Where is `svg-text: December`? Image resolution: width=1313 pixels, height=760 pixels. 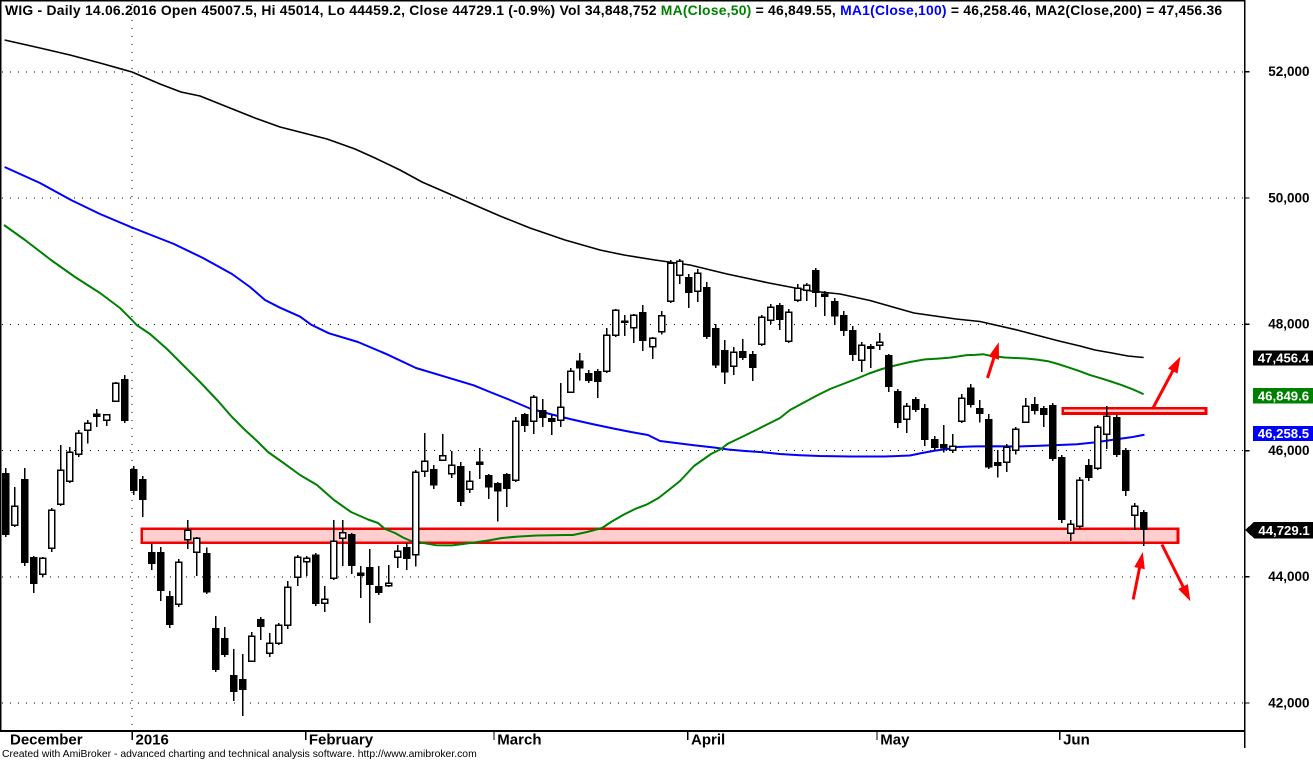
svg-text: December is located at coordinates (46, 740).